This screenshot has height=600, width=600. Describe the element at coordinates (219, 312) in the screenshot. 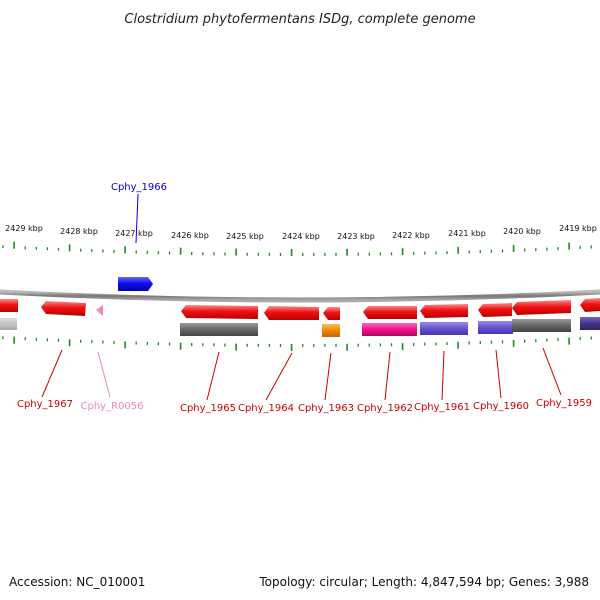

I see `gene-cphy-1965-arrow` at that location.